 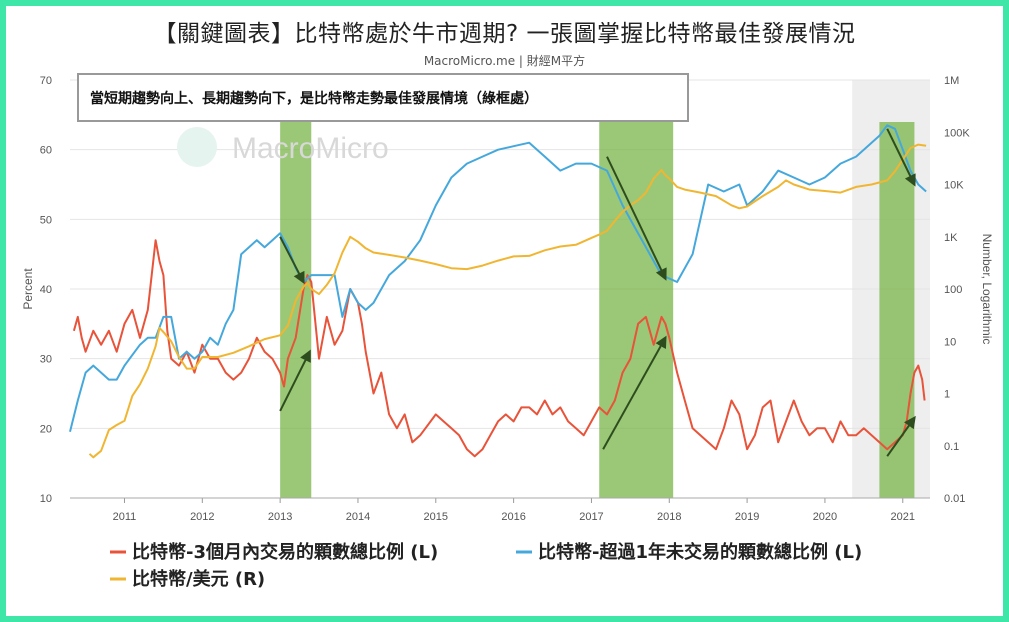 What do you see at coordinates (513, 517) in the screenshot?
I see `x-tick-label: 2016` at bounding box center [513, 517].